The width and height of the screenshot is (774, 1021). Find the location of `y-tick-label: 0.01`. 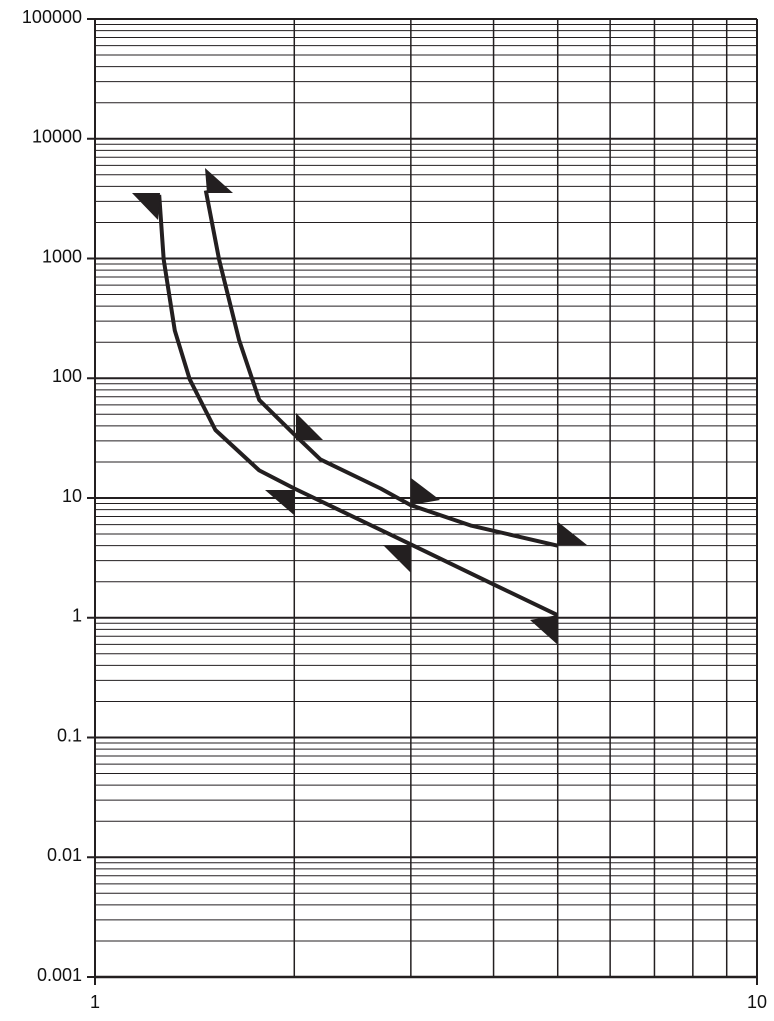

y-tick-label: 0.01 is located at coordinates (64, 855).